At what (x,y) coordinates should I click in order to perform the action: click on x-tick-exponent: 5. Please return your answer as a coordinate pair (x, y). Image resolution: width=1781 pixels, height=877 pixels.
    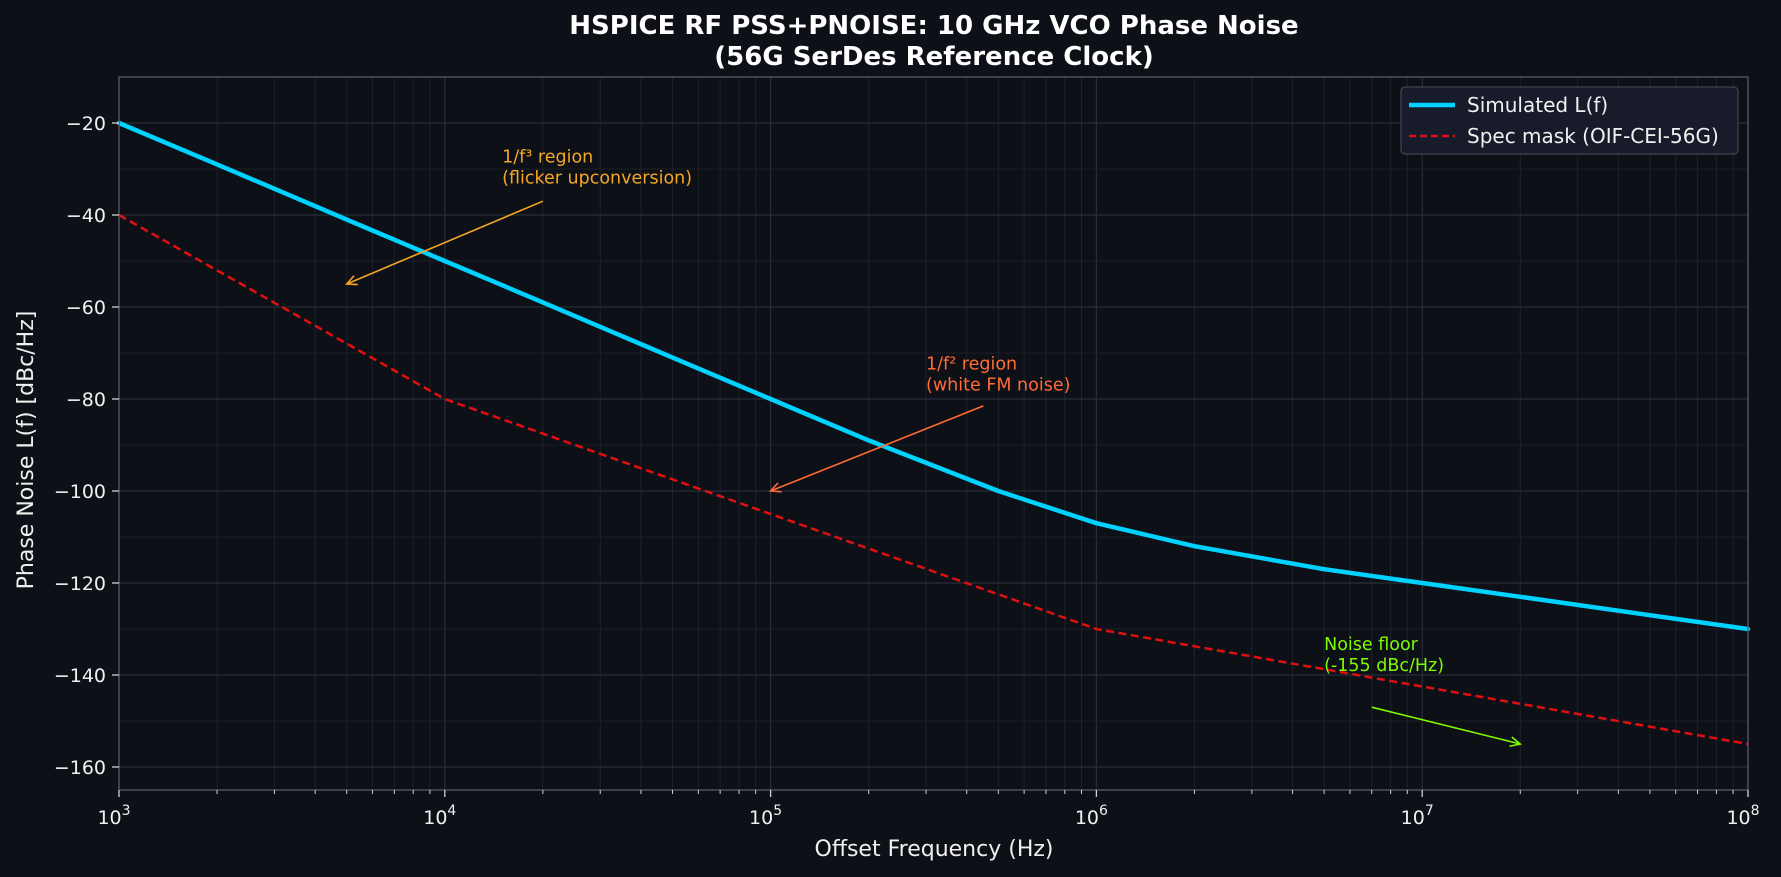
    Looking at the image, I should click on (777, 811).